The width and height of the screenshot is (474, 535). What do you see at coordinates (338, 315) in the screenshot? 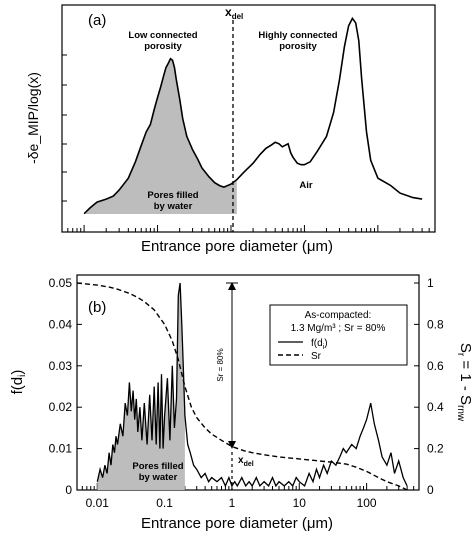
I see `legend-title-1: As-compacted:` at bounding box center [338, 315].